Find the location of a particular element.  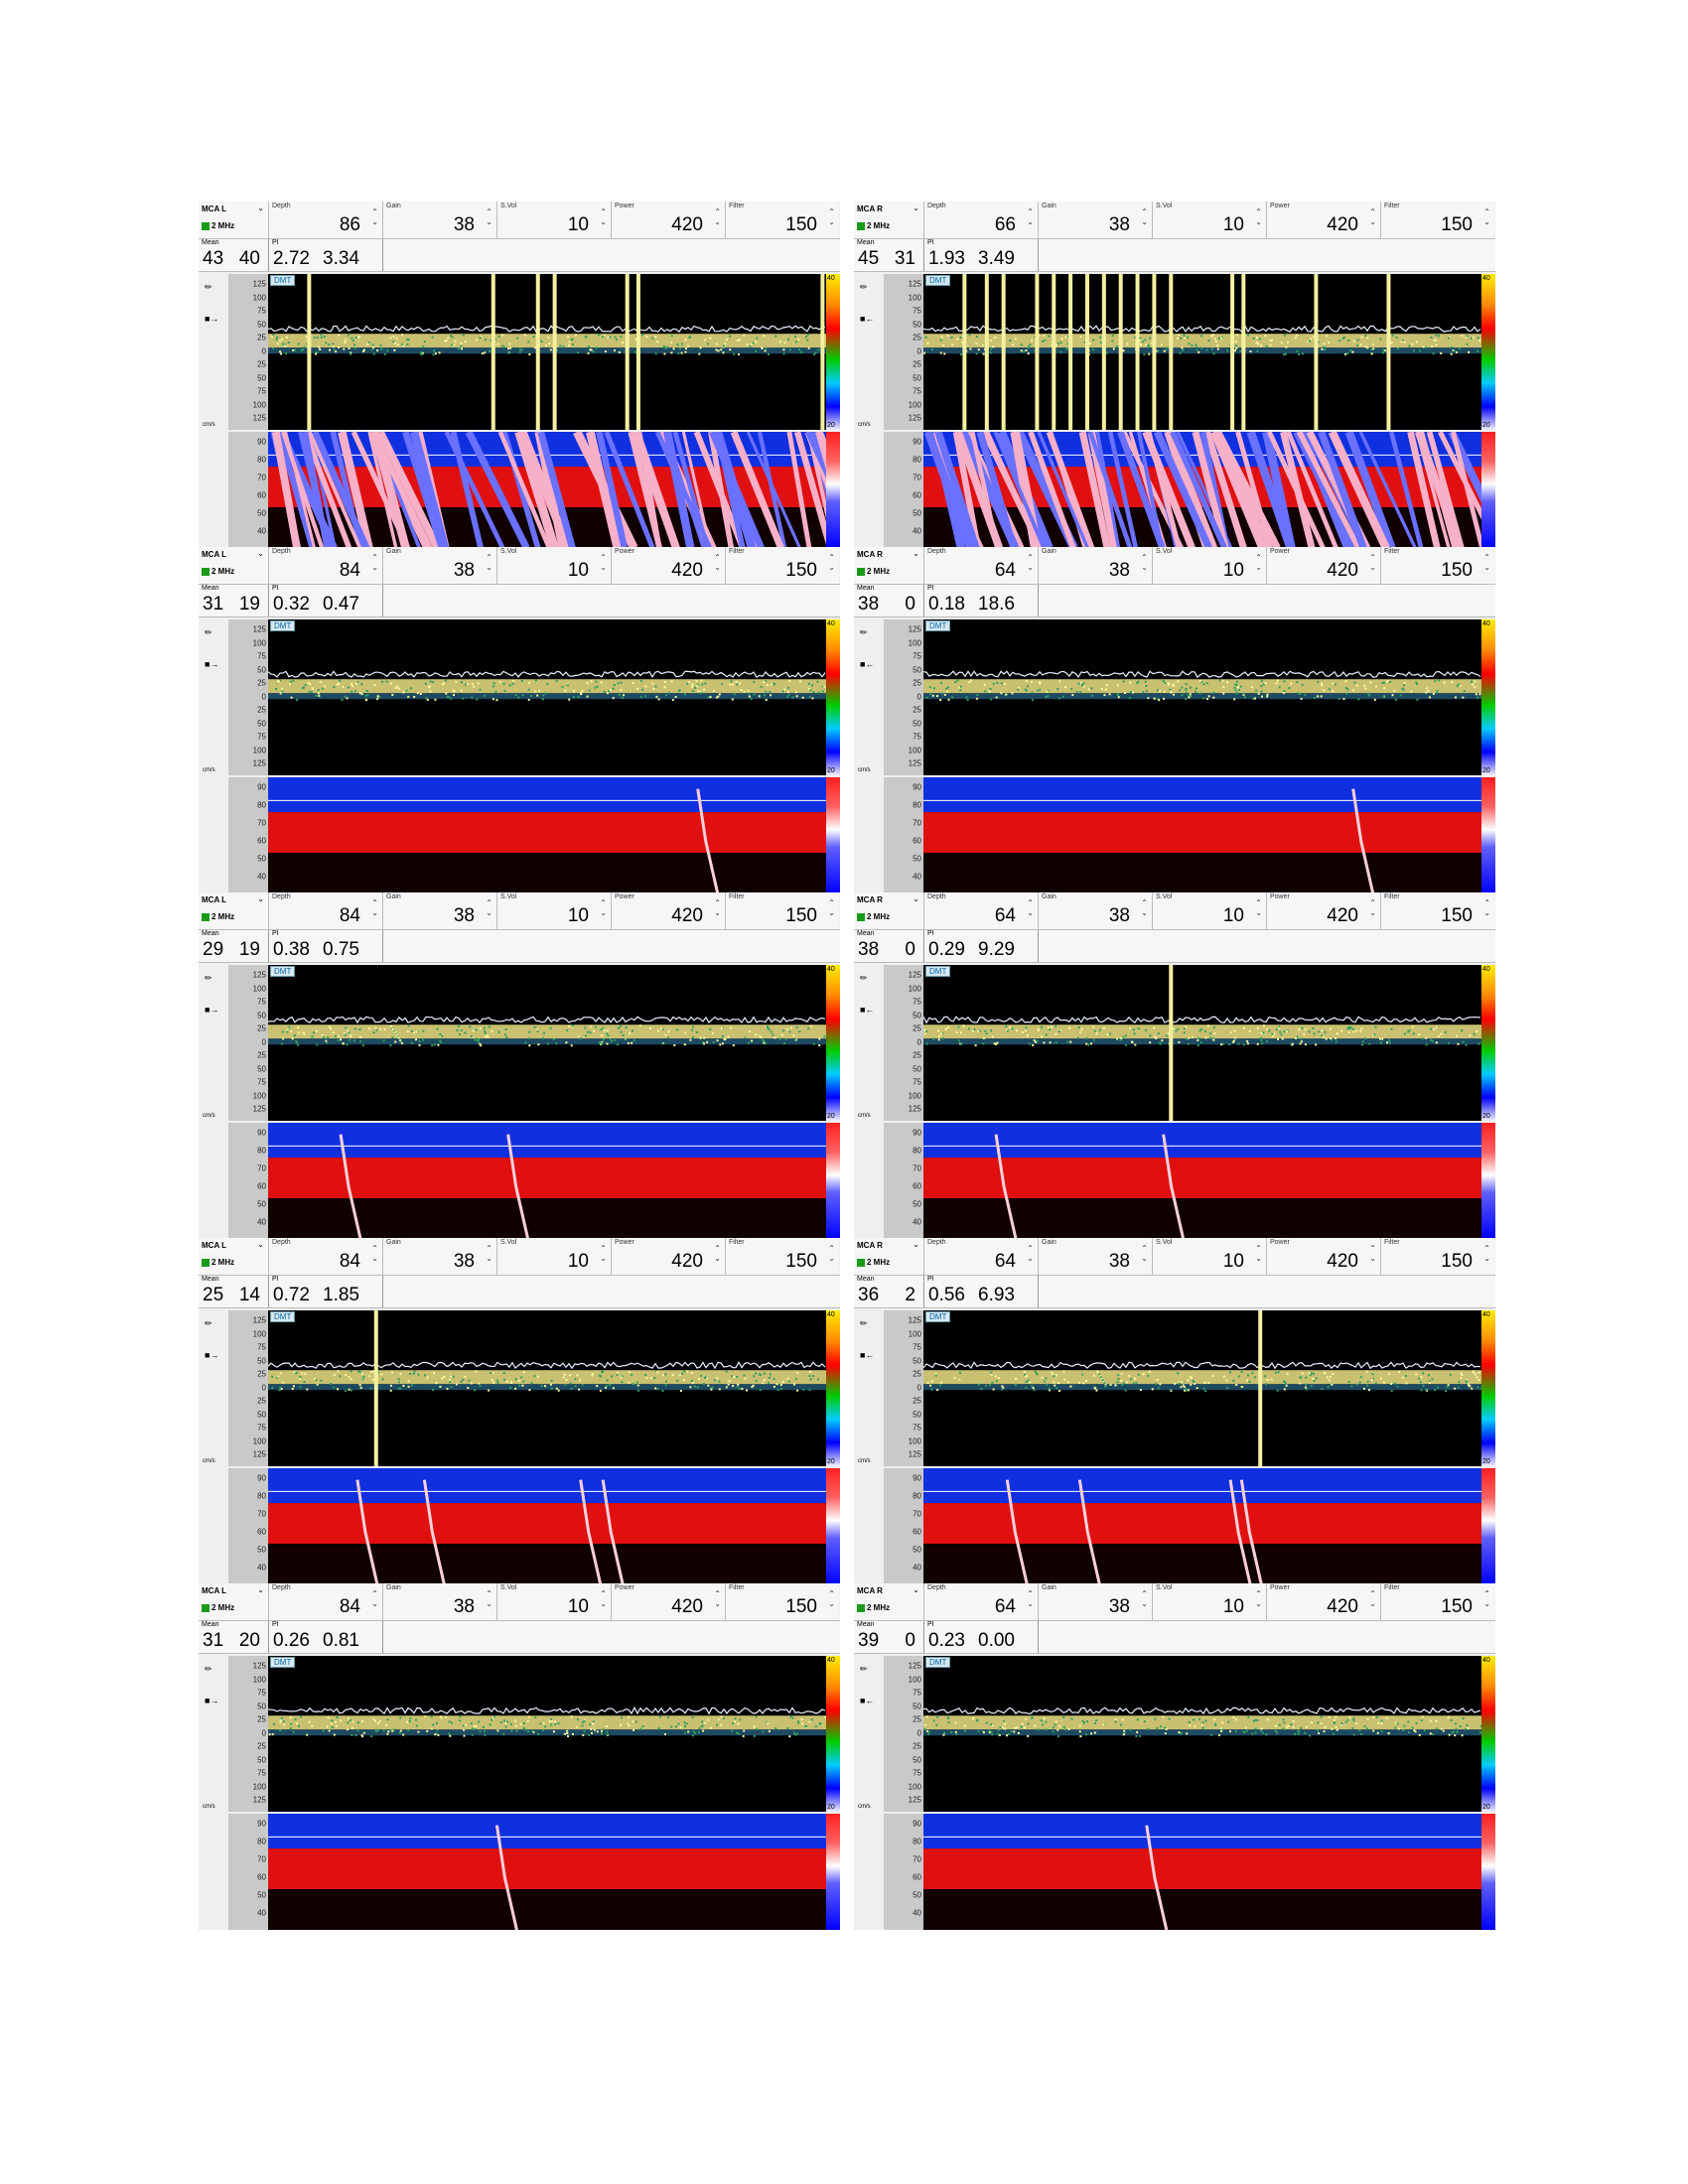

depth-value: 86 is located at coordinates (349, 224).